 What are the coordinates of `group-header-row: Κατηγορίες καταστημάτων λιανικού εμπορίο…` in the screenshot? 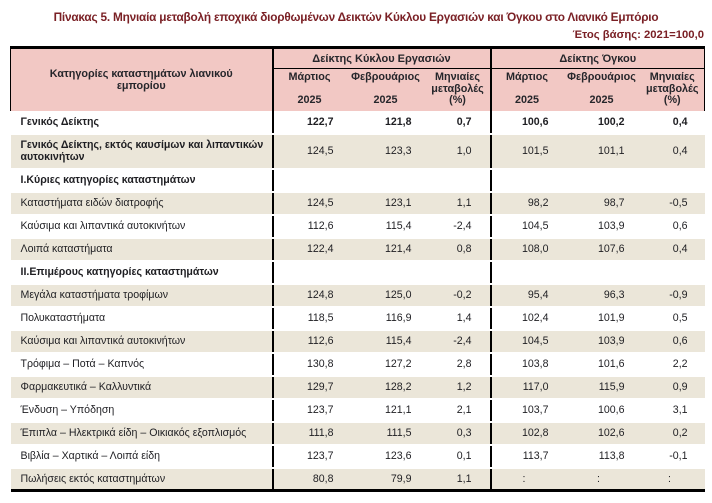 It's located at (358, 79).